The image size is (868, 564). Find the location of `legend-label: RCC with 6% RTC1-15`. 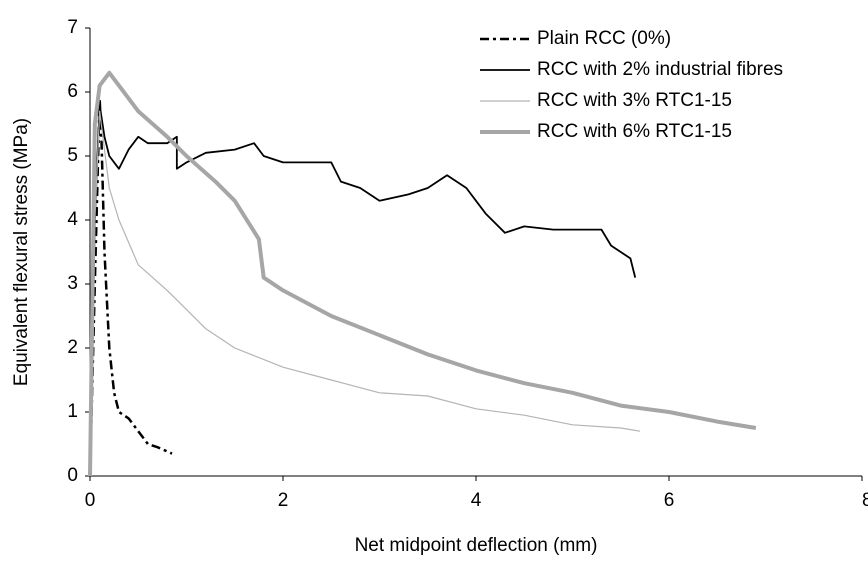

legend-label: RCC with 6% RTC1-15 is located at coordinates (634, 131).